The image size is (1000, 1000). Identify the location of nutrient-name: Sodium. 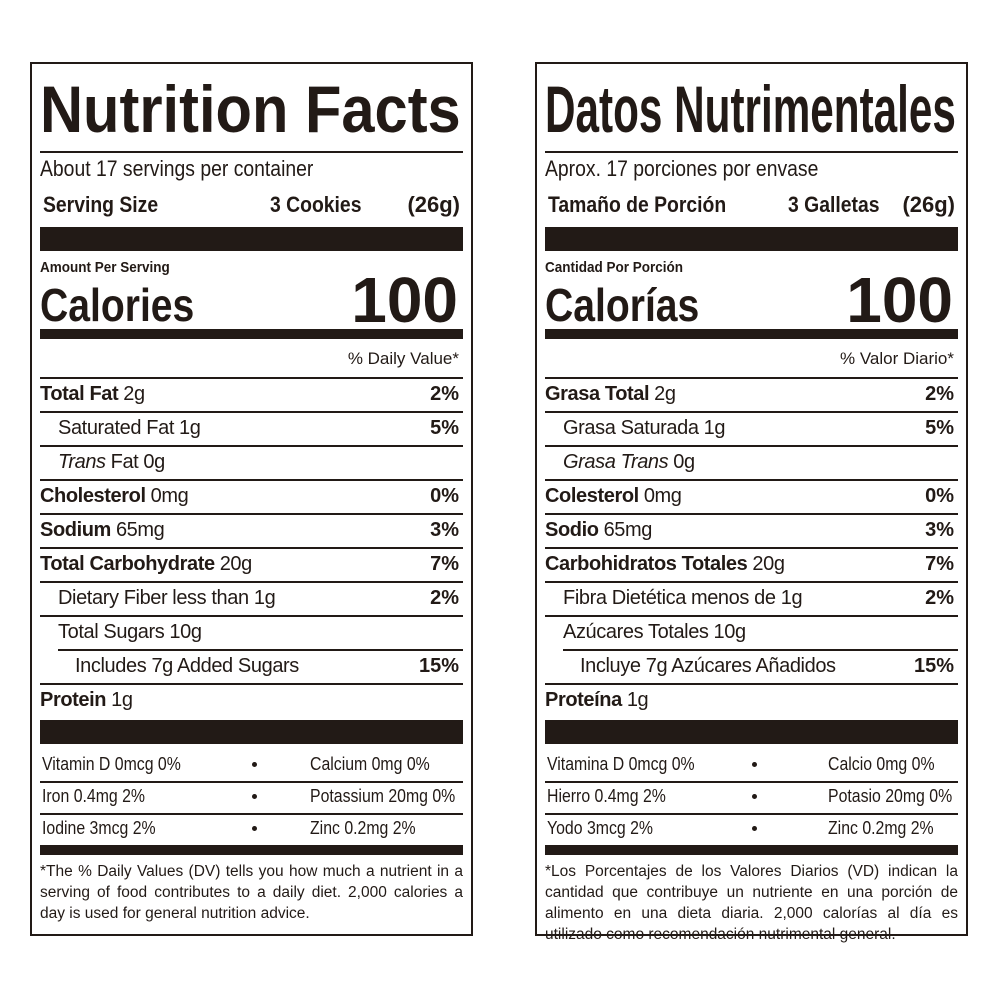
(75, 530).